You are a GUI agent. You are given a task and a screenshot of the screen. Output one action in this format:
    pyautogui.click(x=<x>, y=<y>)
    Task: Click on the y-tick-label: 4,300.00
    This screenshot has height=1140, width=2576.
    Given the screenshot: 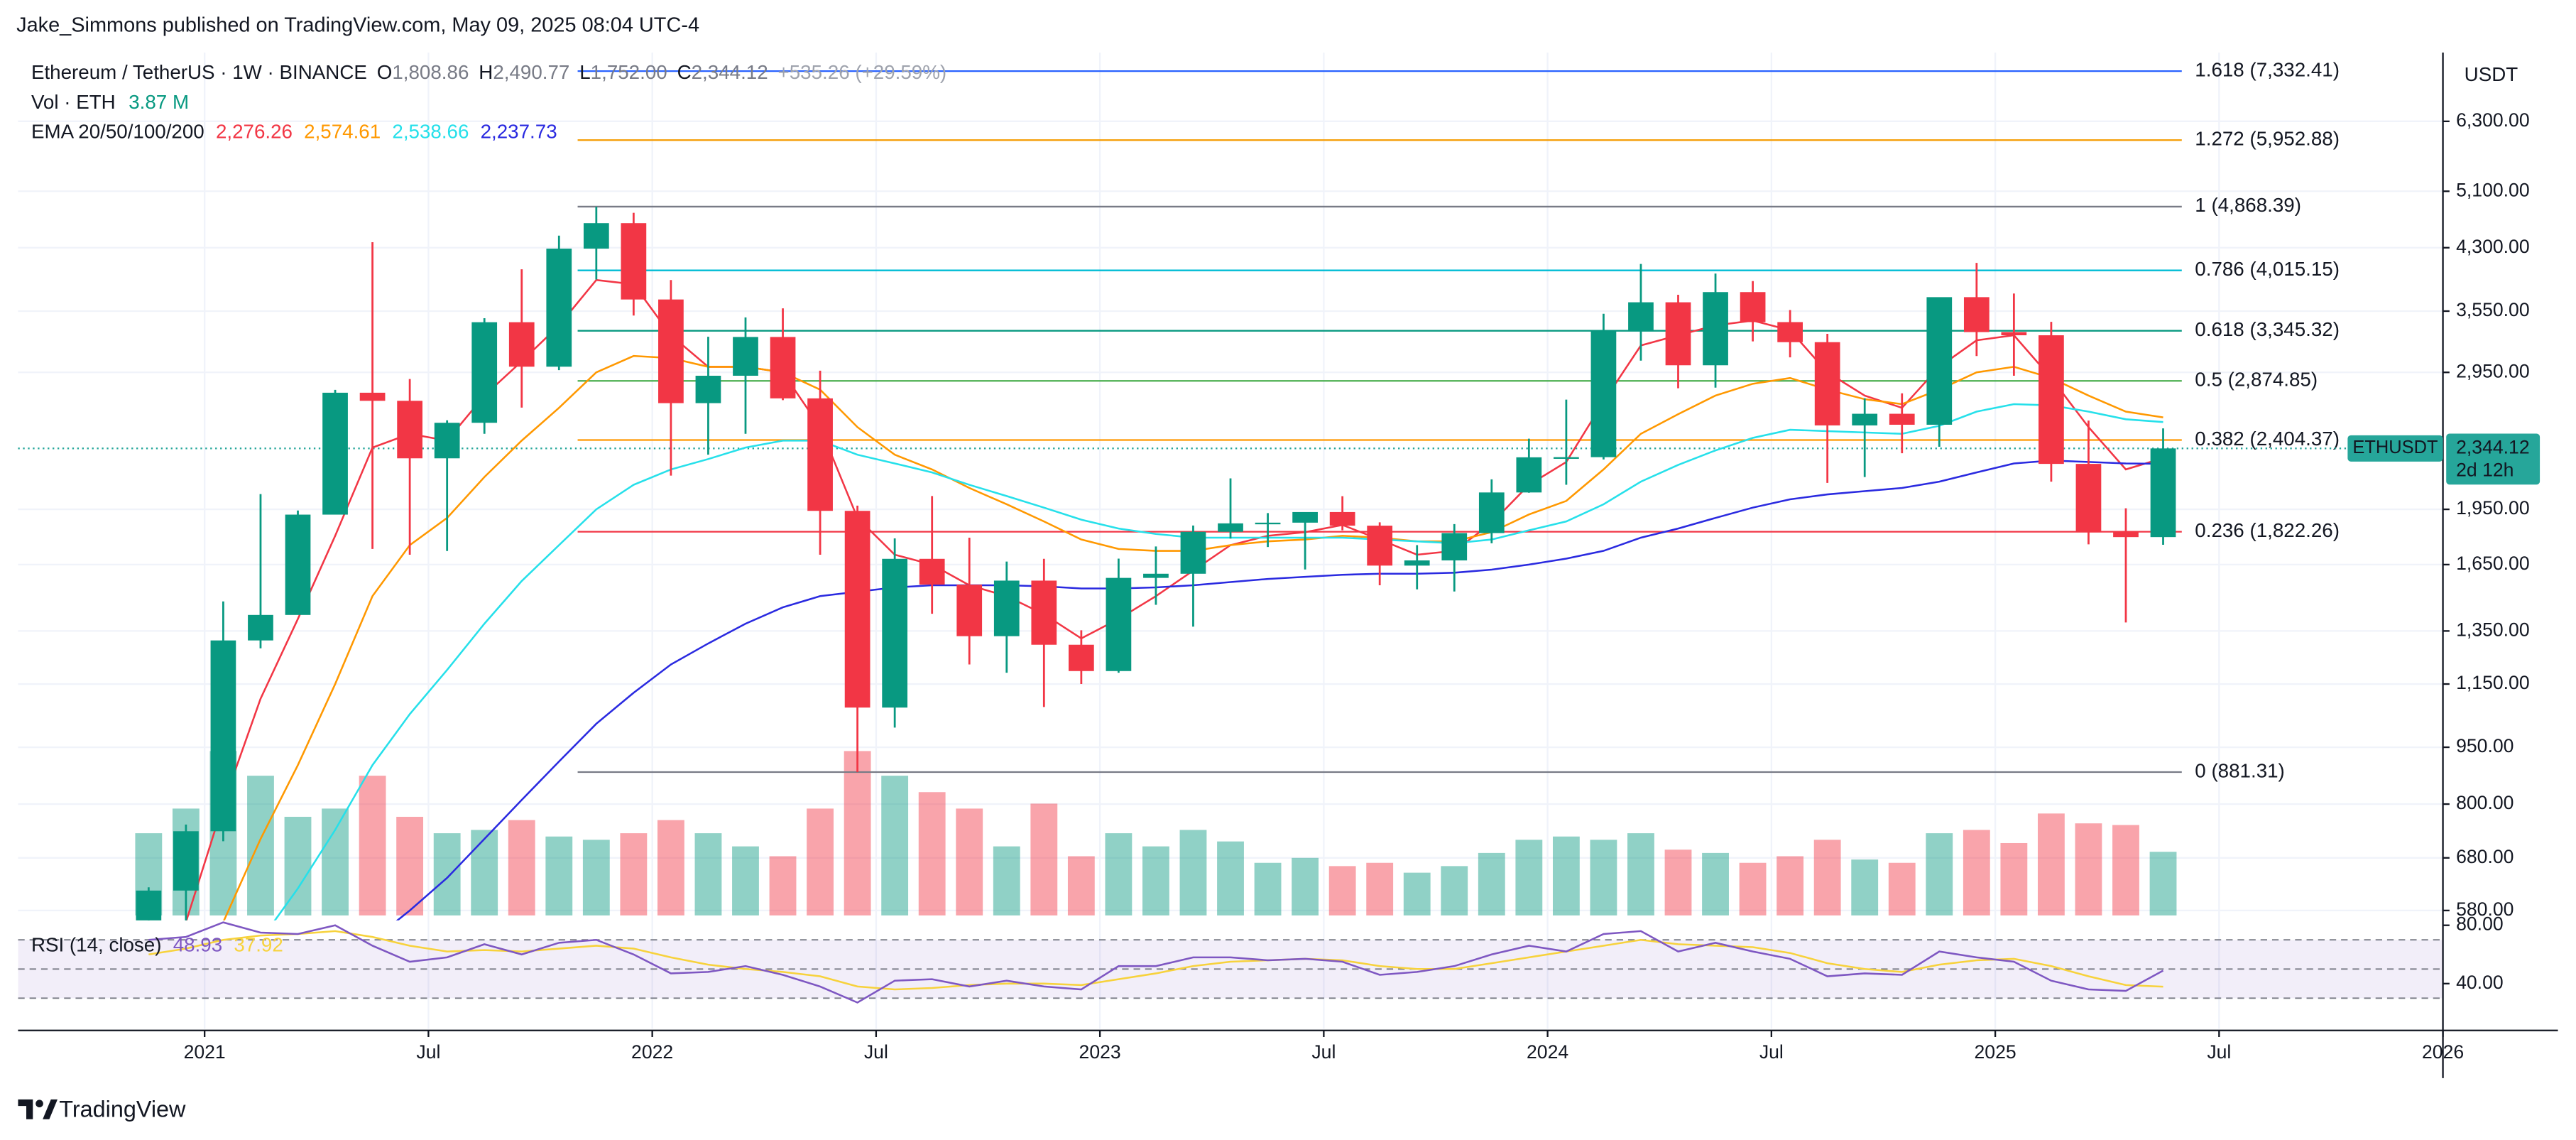 What is the action you would take?
    pyautogui.click(x=2493, y=246)
    